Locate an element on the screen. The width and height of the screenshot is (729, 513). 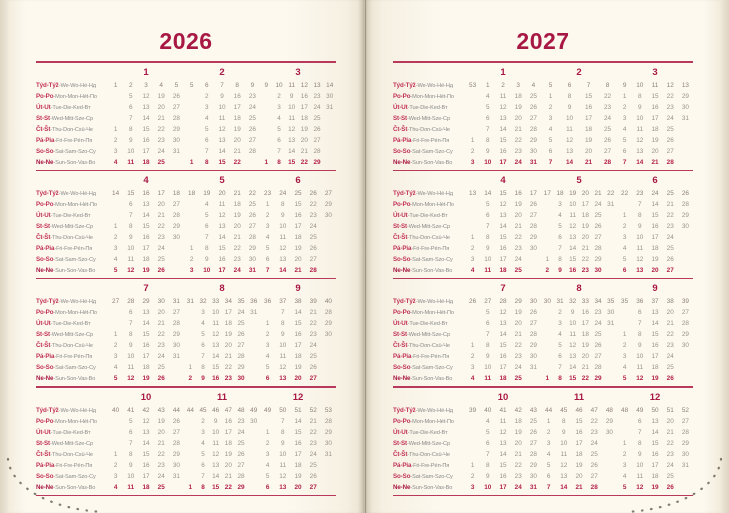
day-number-cell: 26 is located at coordinates (598, 346).